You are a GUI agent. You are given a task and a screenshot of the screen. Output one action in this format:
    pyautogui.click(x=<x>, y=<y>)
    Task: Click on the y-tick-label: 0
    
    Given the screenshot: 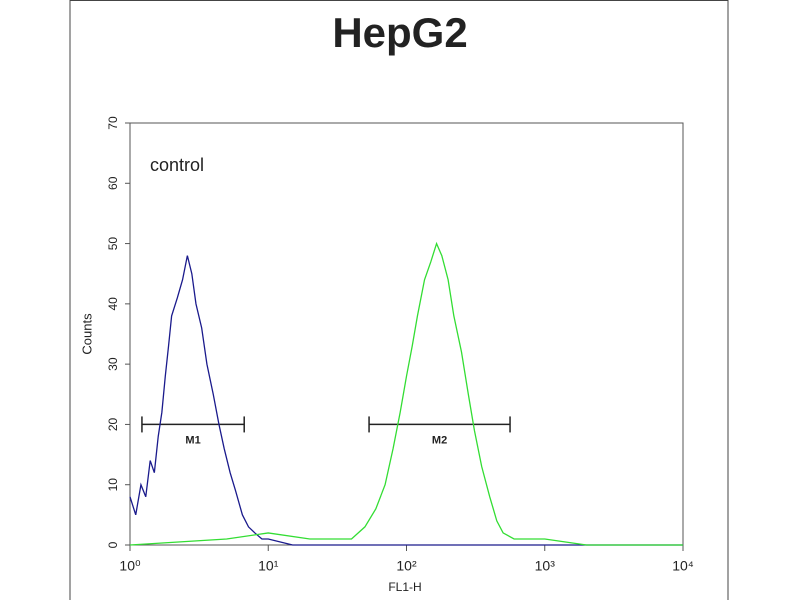 What is the action you would take?
    pyautogui.click(x=113, y=544)
    